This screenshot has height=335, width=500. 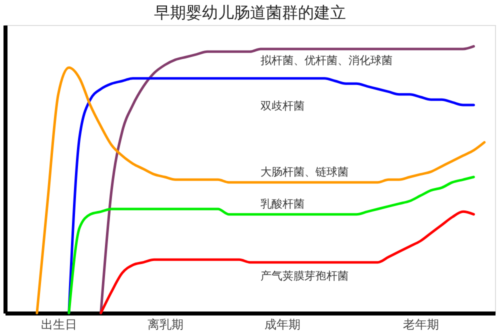 I want to click on series-label: 产气荚膜芽孢杆菌, so click(x=304, y=275).